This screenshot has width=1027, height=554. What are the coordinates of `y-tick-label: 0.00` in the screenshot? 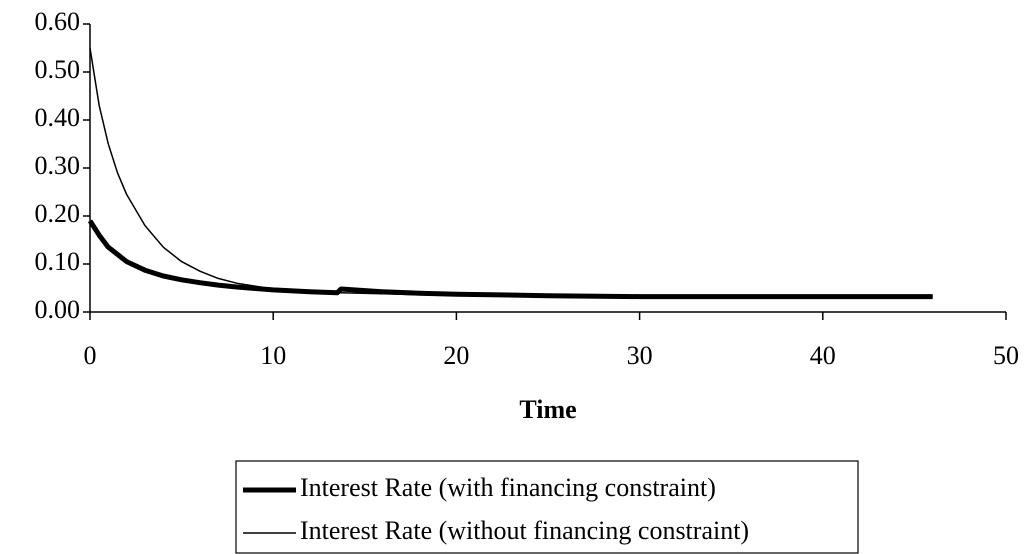 It's located at (58, 309).